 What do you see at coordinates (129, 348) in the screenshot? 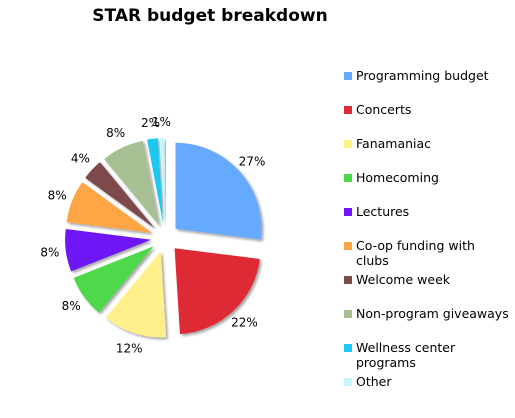
I see `data-label-fanamaniac: 12%` at bounding box center [129, 348].